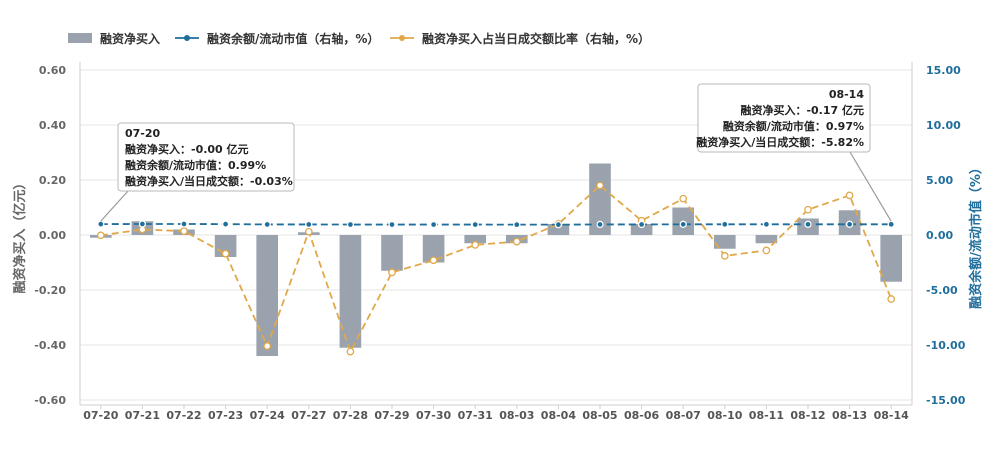 The height and width of the screenshot is (465, 996). What do you see at coordinates (225, 415) in the screenshot?
I see `x-tick-label: 07-23` at bounding box center [225, 415].